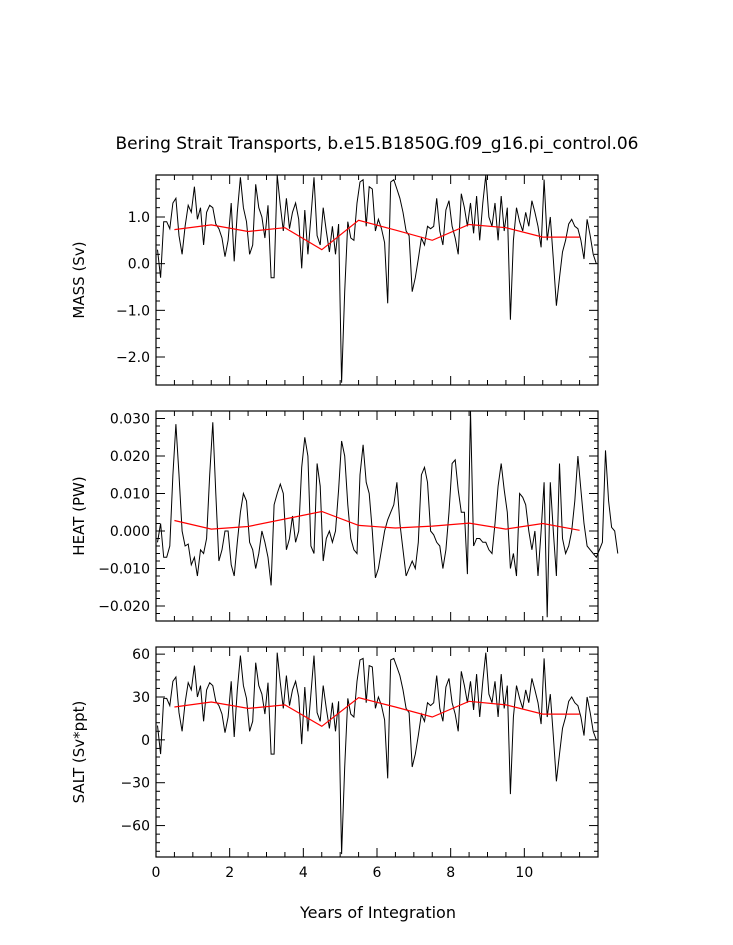 The height and width of the screenshot is (945, 733). I want to click on heat-y-tick-label: −0.010, so click(124, 570).